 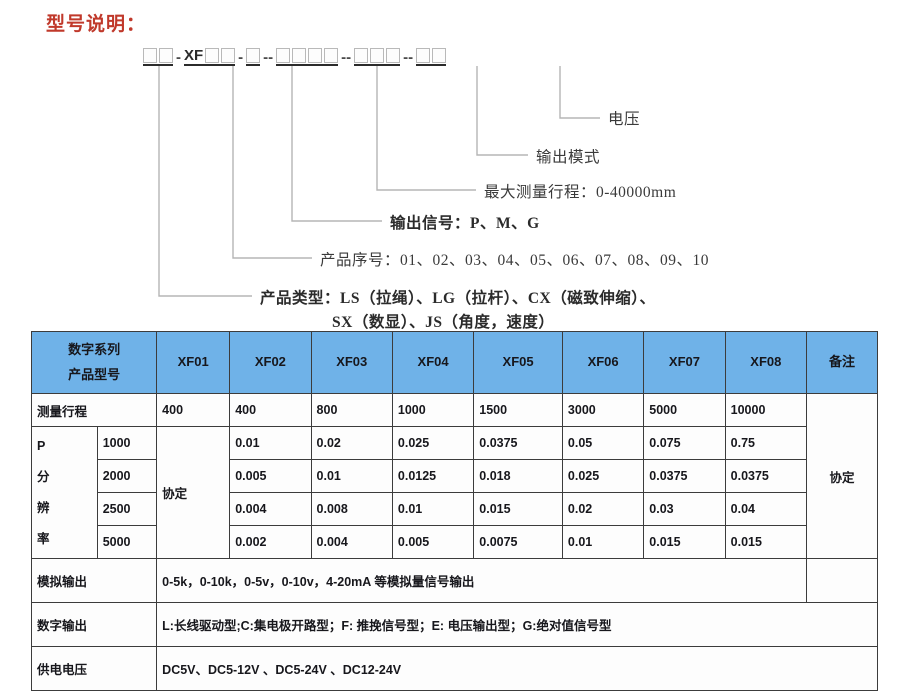 What do you see at coordinates (603, 476) in the screenshot?
I see `res-2000-xf06: 0.025` at bounding box center [603, 476].